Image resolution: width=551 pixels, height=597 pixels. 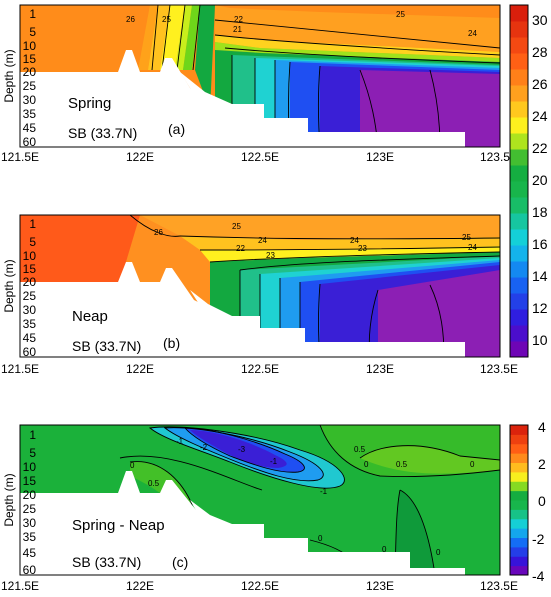 What do you see at coordinates (538, 576) in the screenshot?
I see `colorbar-tick-label: -4` at bounding box center [538, 576].